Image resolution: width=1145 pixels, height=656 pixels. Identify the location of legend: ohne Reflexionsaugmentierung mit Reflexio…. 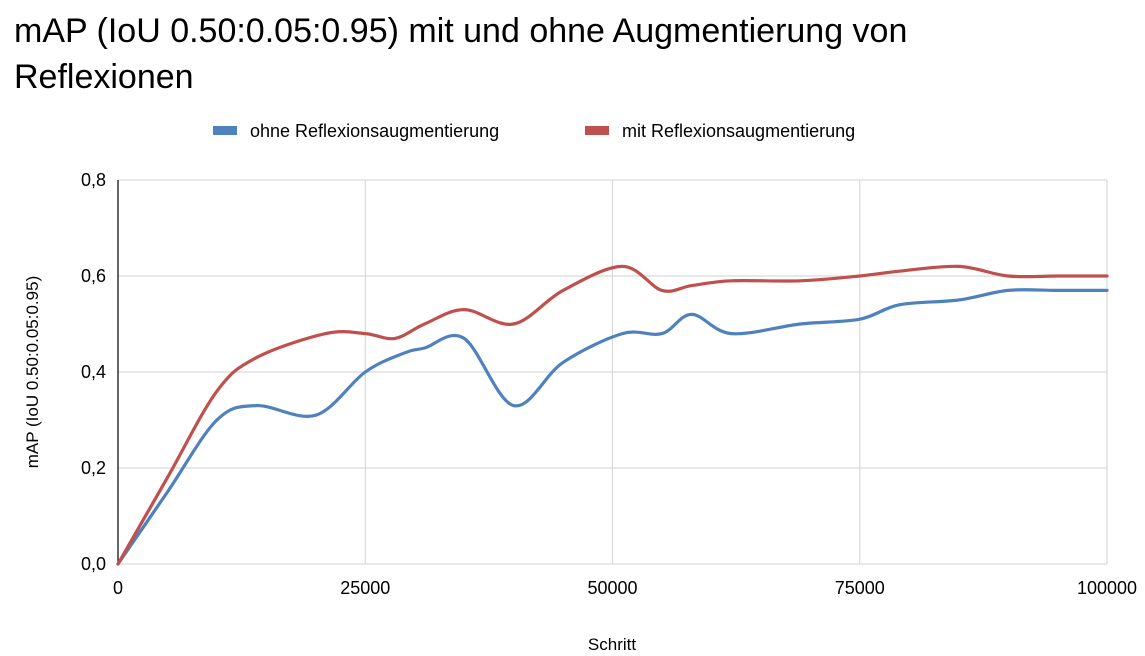
(534, 131).